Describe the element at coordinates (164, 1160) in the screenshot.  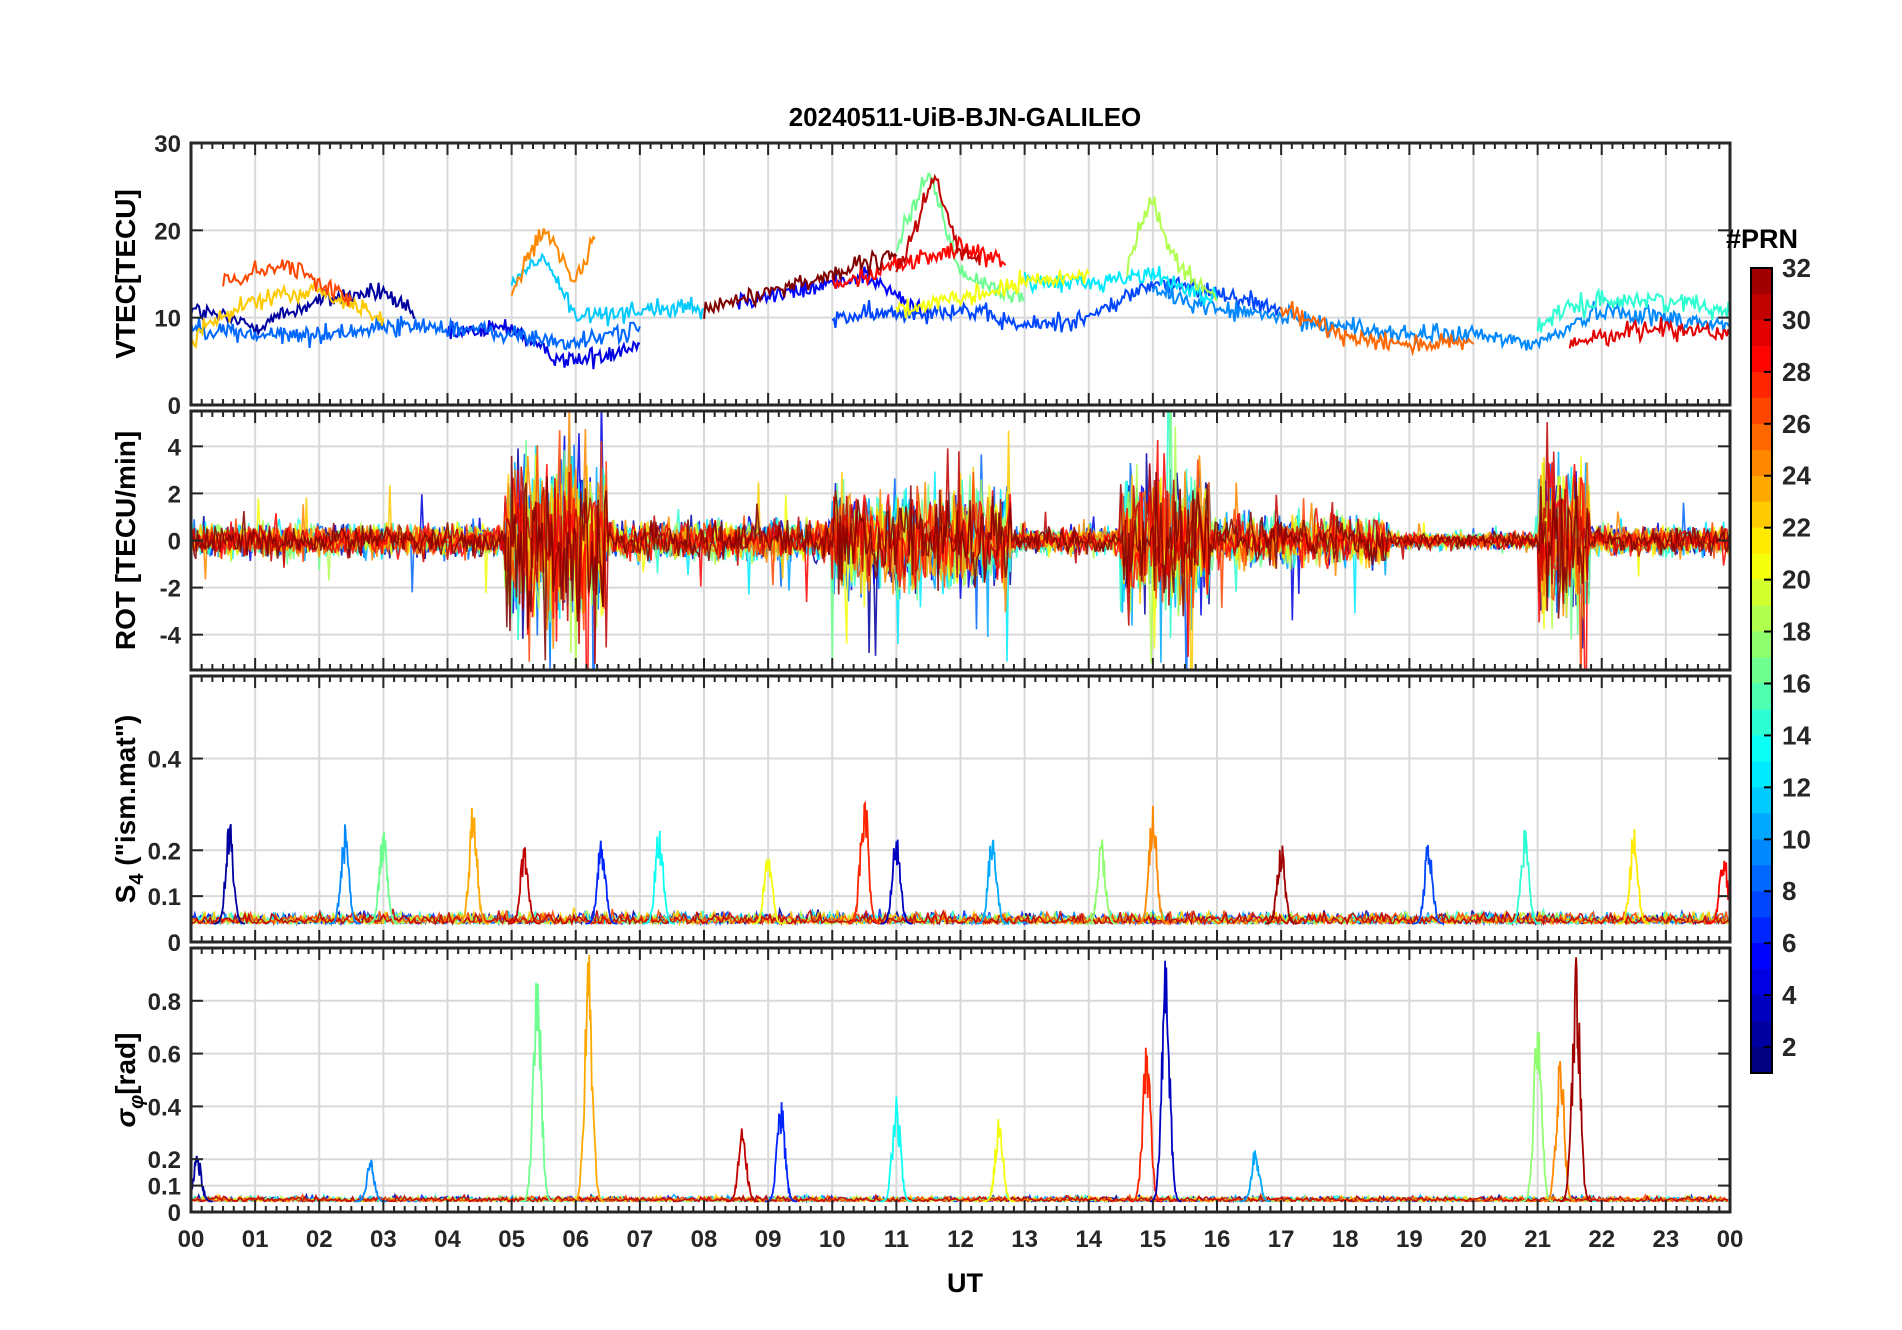
I see `y-tick-label-sigma_phi: 0.2` at that location.